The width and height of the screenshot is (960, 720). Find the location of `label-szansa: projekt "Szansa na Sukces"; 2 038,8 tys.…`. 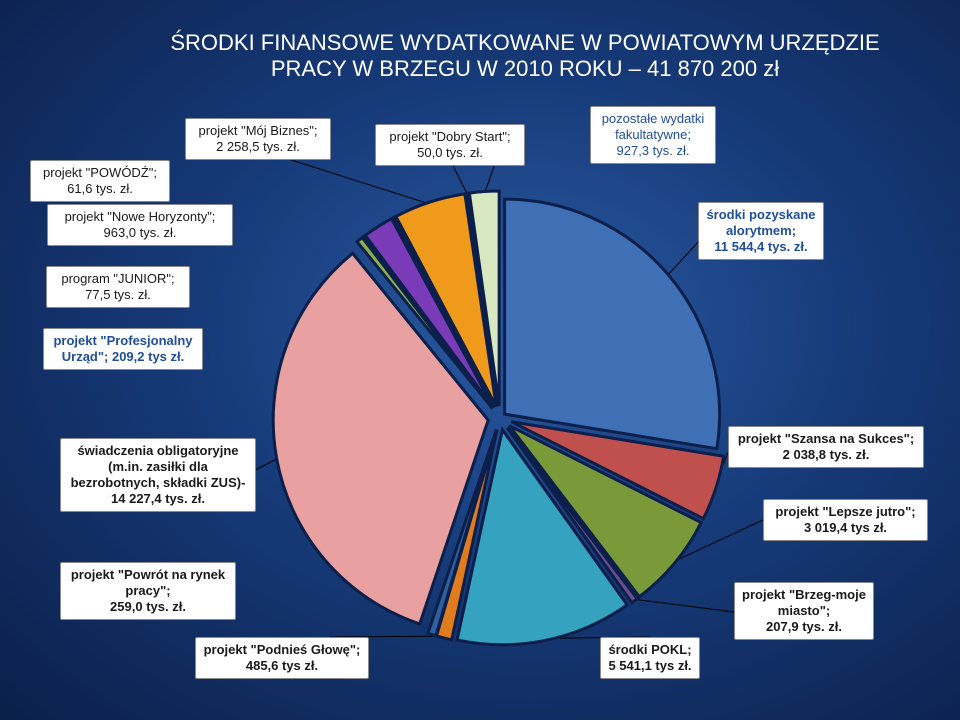

label-szansa: projekt "Szansa na Sukces"; 2 038,8 tys.… is located at coordinates (826, 447).